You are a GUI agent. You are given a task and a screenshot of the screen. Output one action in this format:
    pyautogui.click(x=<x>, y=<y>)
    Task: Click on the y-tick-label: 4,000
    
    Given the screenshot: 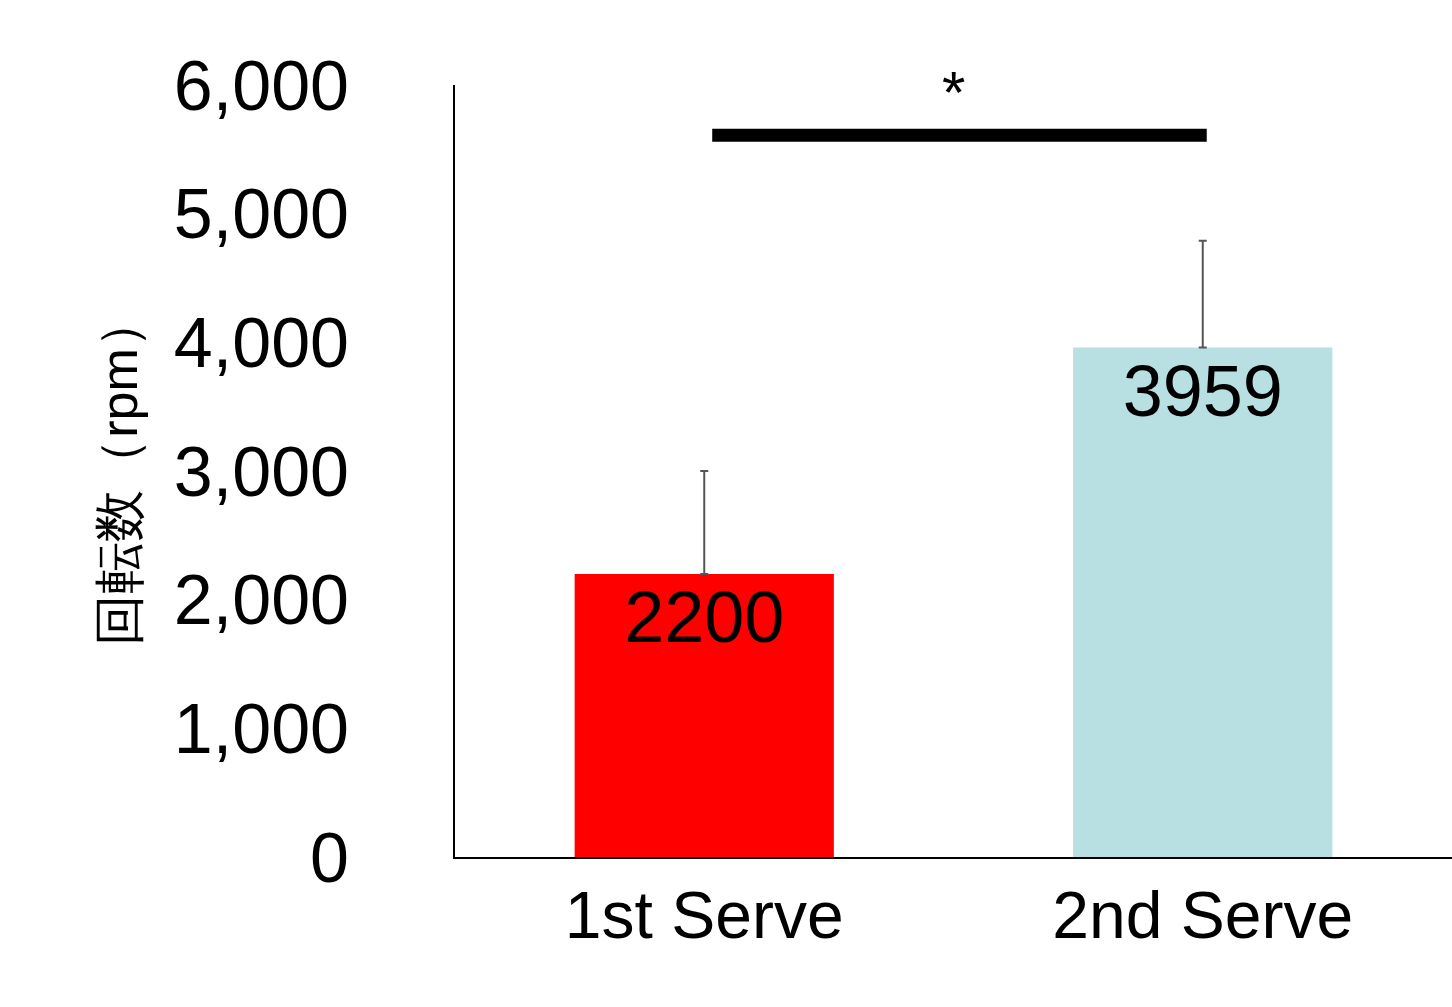 What is the action you would take?
    pyautogui.click(x=261, y=342)
    